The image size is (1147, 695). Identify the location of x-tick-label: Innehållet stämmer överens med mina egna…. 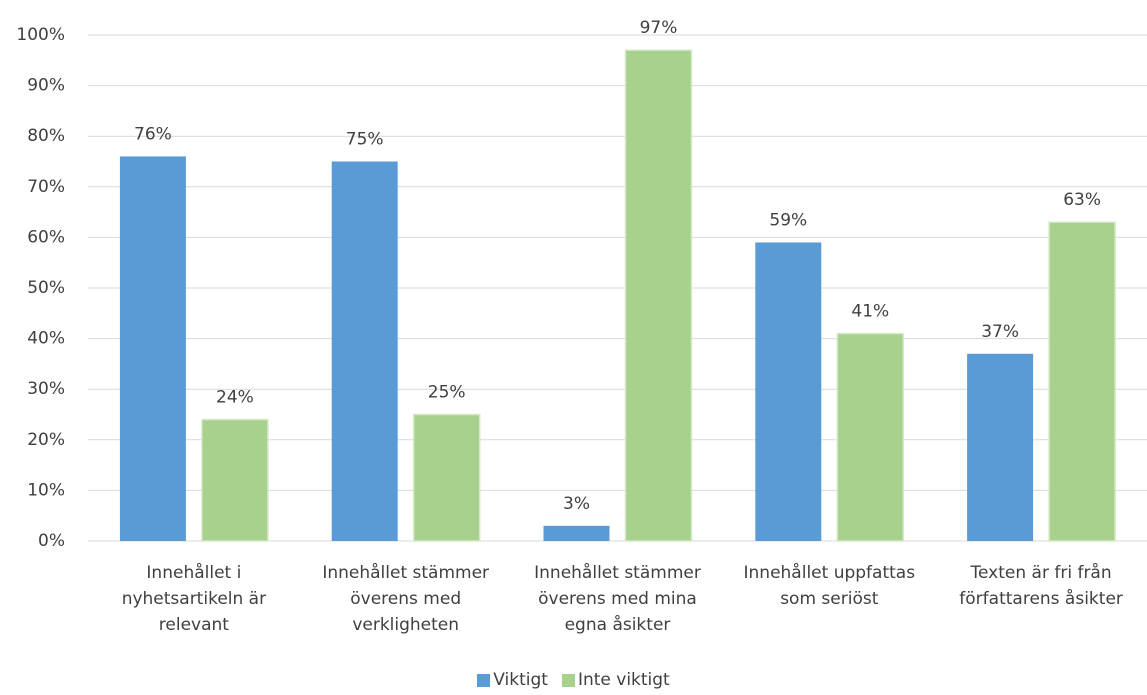
(617, 599).